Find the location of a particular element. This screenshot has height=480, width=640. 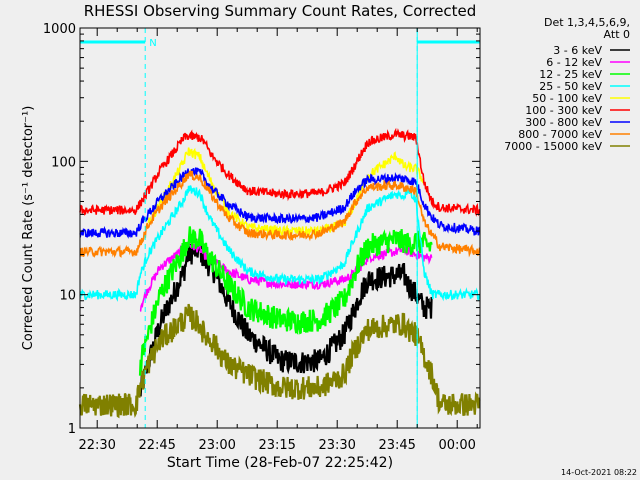

y-axis-title: Corrected Count Rate (s⁻¹ detector⁻¹) is located at coordinates (28, 228).